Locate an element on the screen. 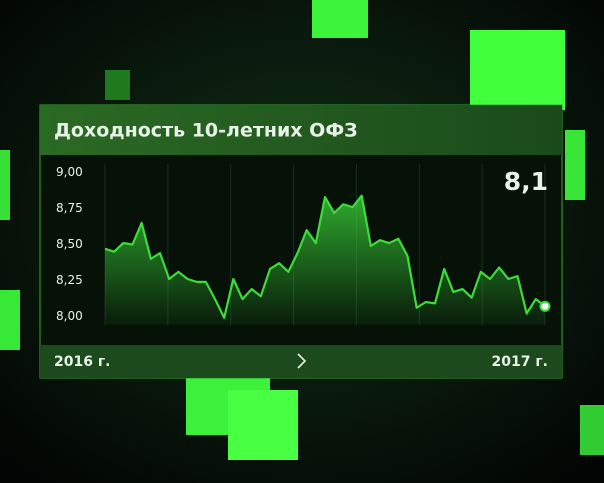 The image size is (604, 483). y-tick-label: 8,50 is located at coordinates (69, 244).